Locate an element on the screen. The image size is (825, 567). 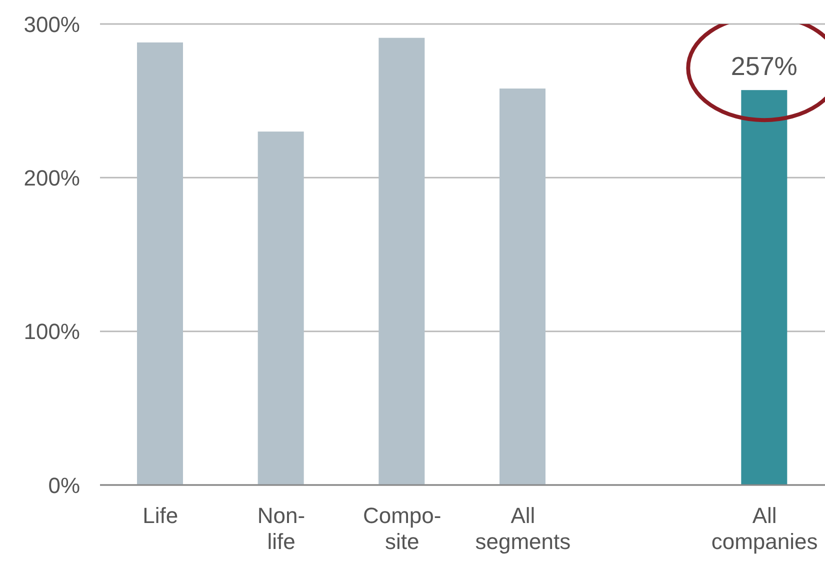
data-label: 257% is located at coordinates (764, 66).